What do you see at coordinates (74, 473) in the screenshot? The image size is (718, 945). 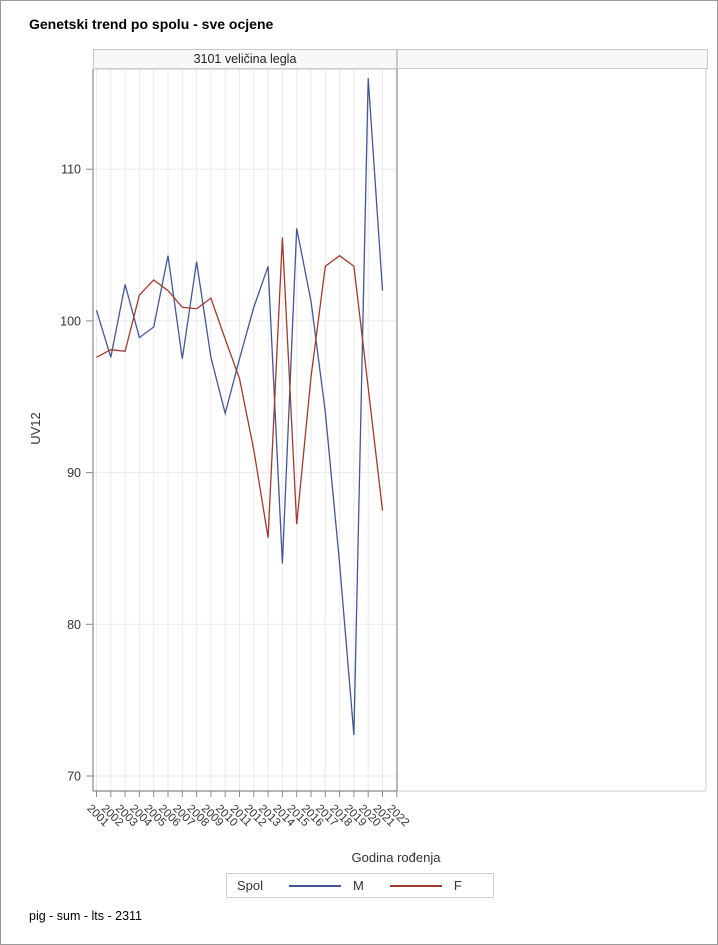 I see `svg-text: 90` at bounding box center [74, 473].